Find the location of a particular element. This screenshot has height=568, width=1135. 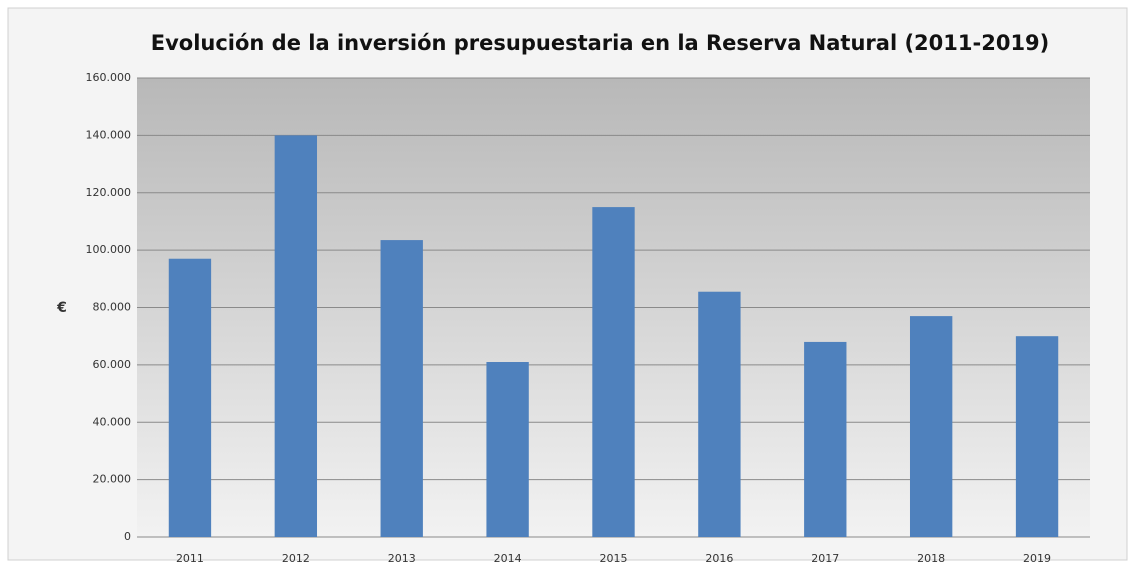

x-tick-label: 2011 is located at coordinates (190, 558).